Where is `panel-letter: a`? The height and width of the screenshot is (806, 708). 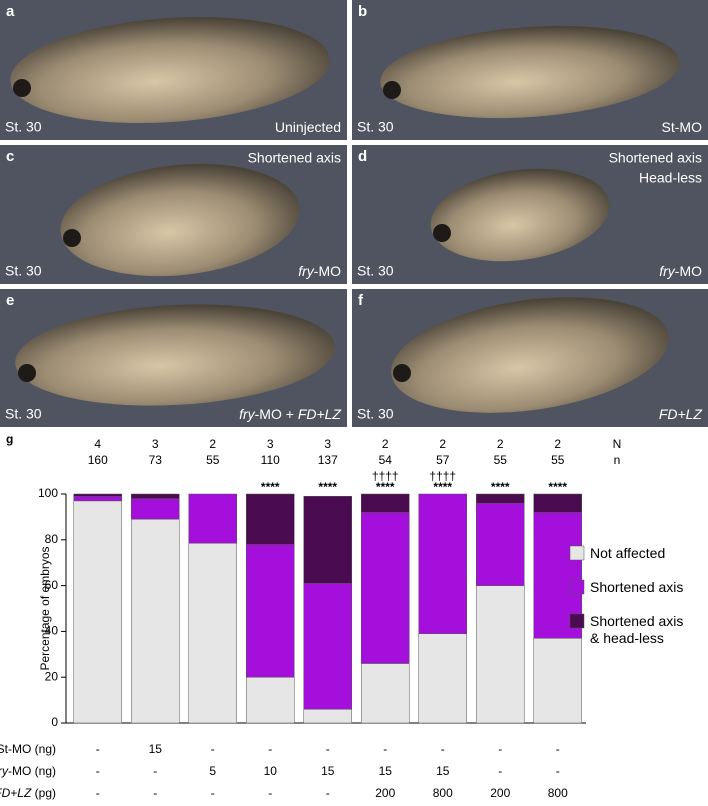
panel-letter: a is located at coordinates (10, 11).